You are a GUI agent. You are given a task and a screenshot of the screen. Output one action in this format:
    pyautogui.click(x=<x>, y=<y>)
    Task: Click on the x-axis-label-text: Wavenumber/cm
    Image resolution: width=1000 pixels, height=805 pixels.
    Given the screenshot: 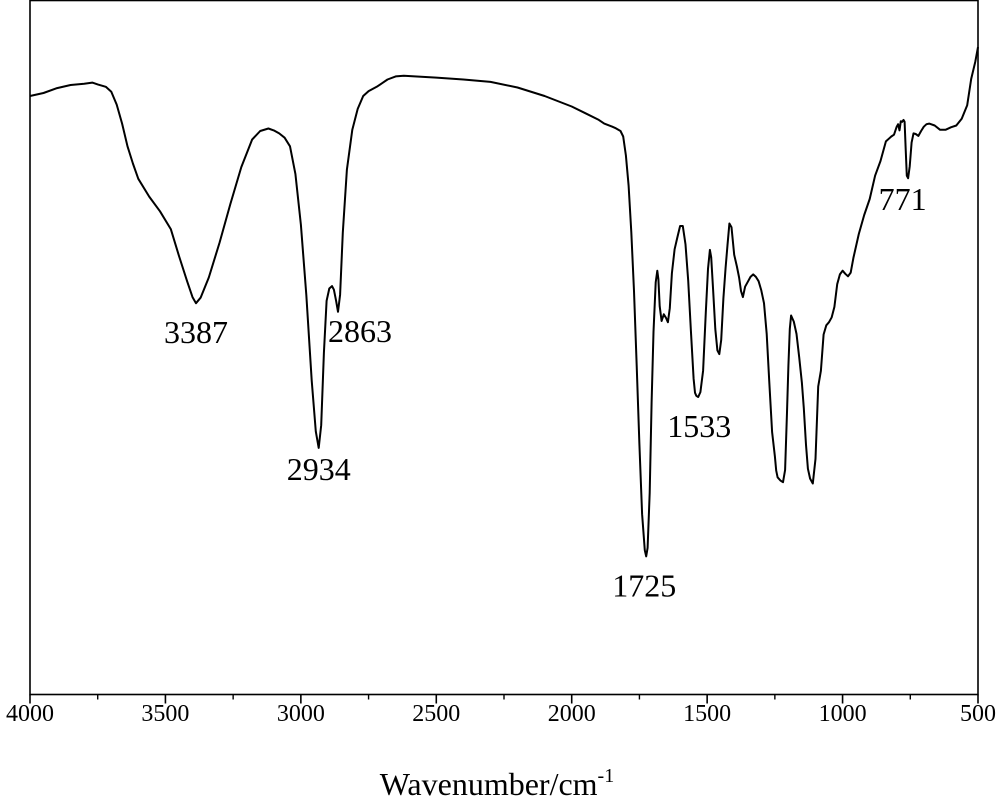 What is the action you would take?
    pyautogui.click(x=489, y=784)
    